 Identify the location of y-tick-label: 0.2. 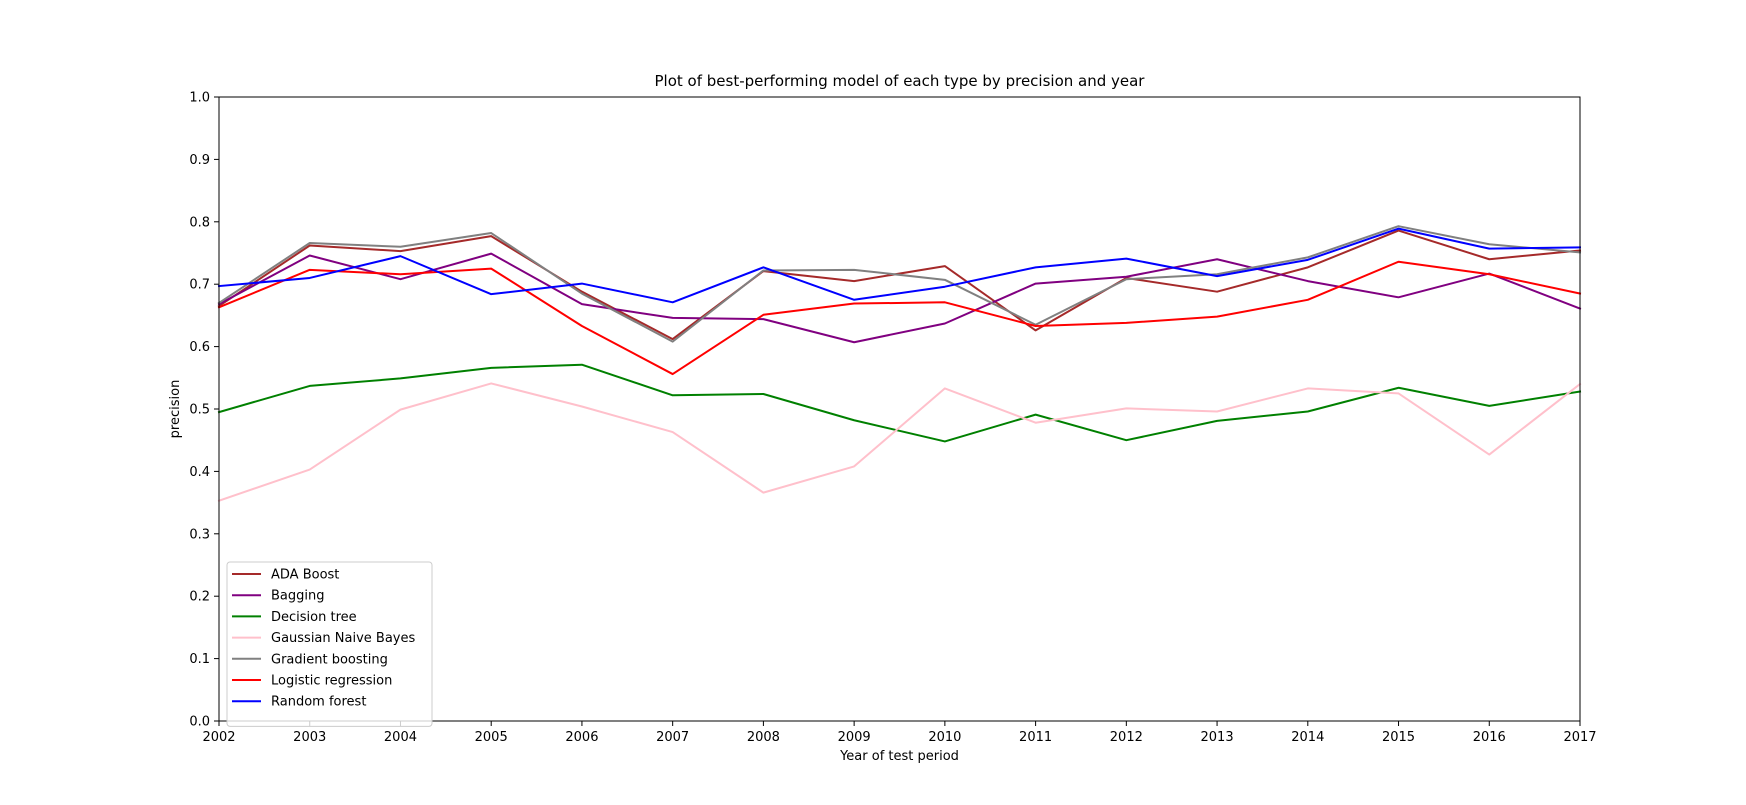
(199, 597).